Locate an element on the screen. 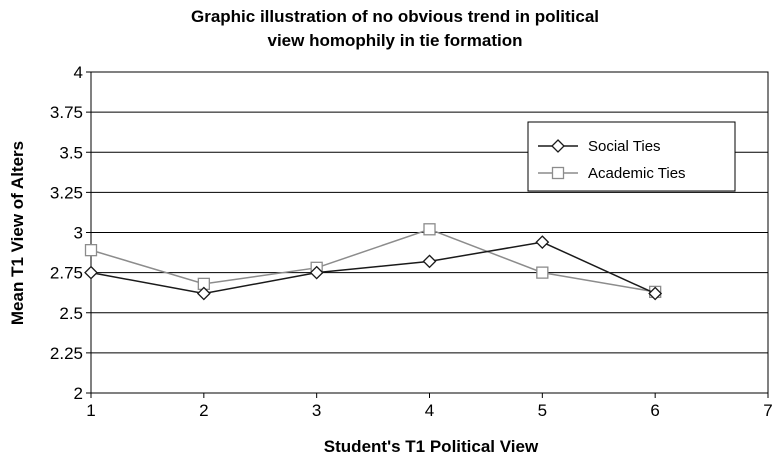 The image size is (773, 461). x-tick-label: 7 is located at coordinates (767, 410).